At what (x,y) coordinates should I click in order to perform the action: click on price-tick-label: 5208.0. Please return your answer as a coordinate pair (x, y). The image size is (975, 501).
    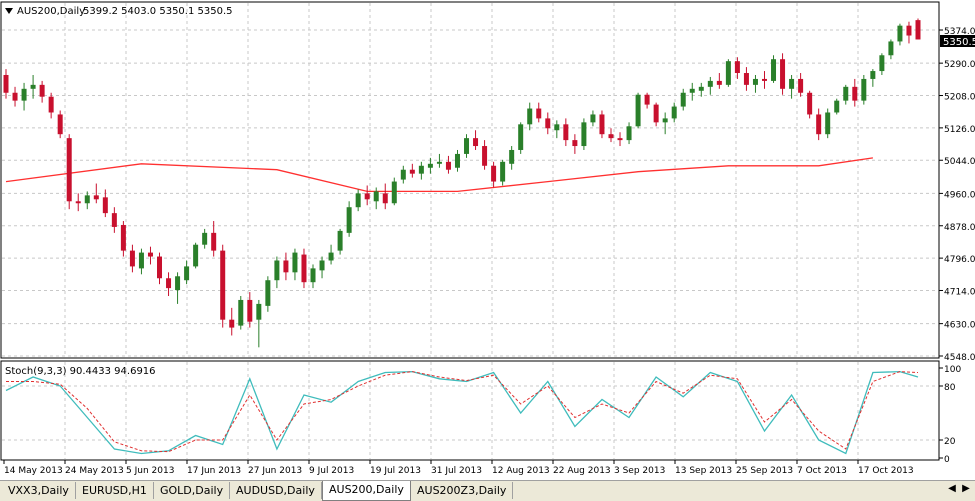
    Looking at the image, I should click on (959, 98).